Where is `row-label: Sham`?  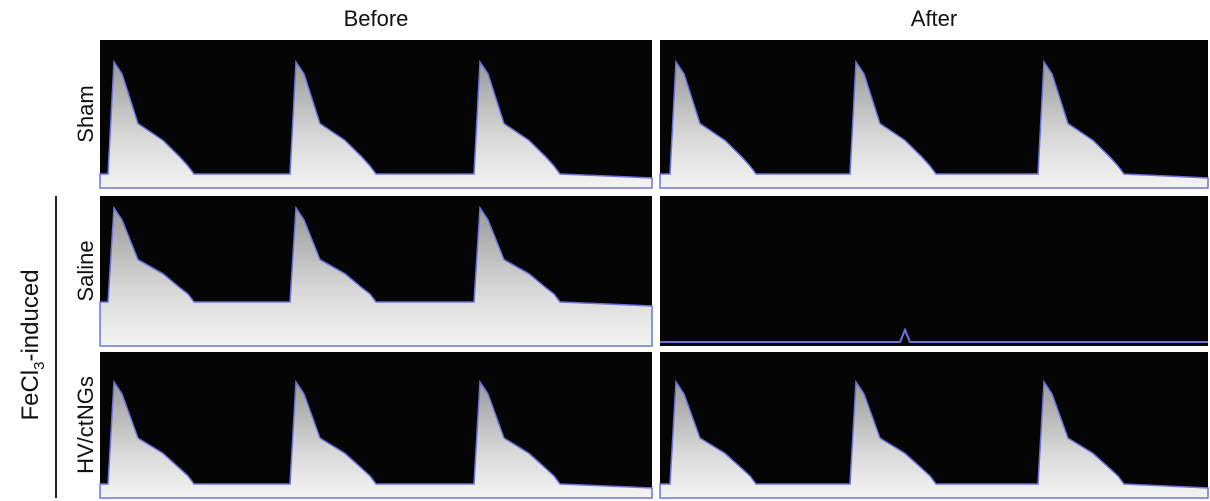
row-label: Sham is located at coordinates (85, 113).